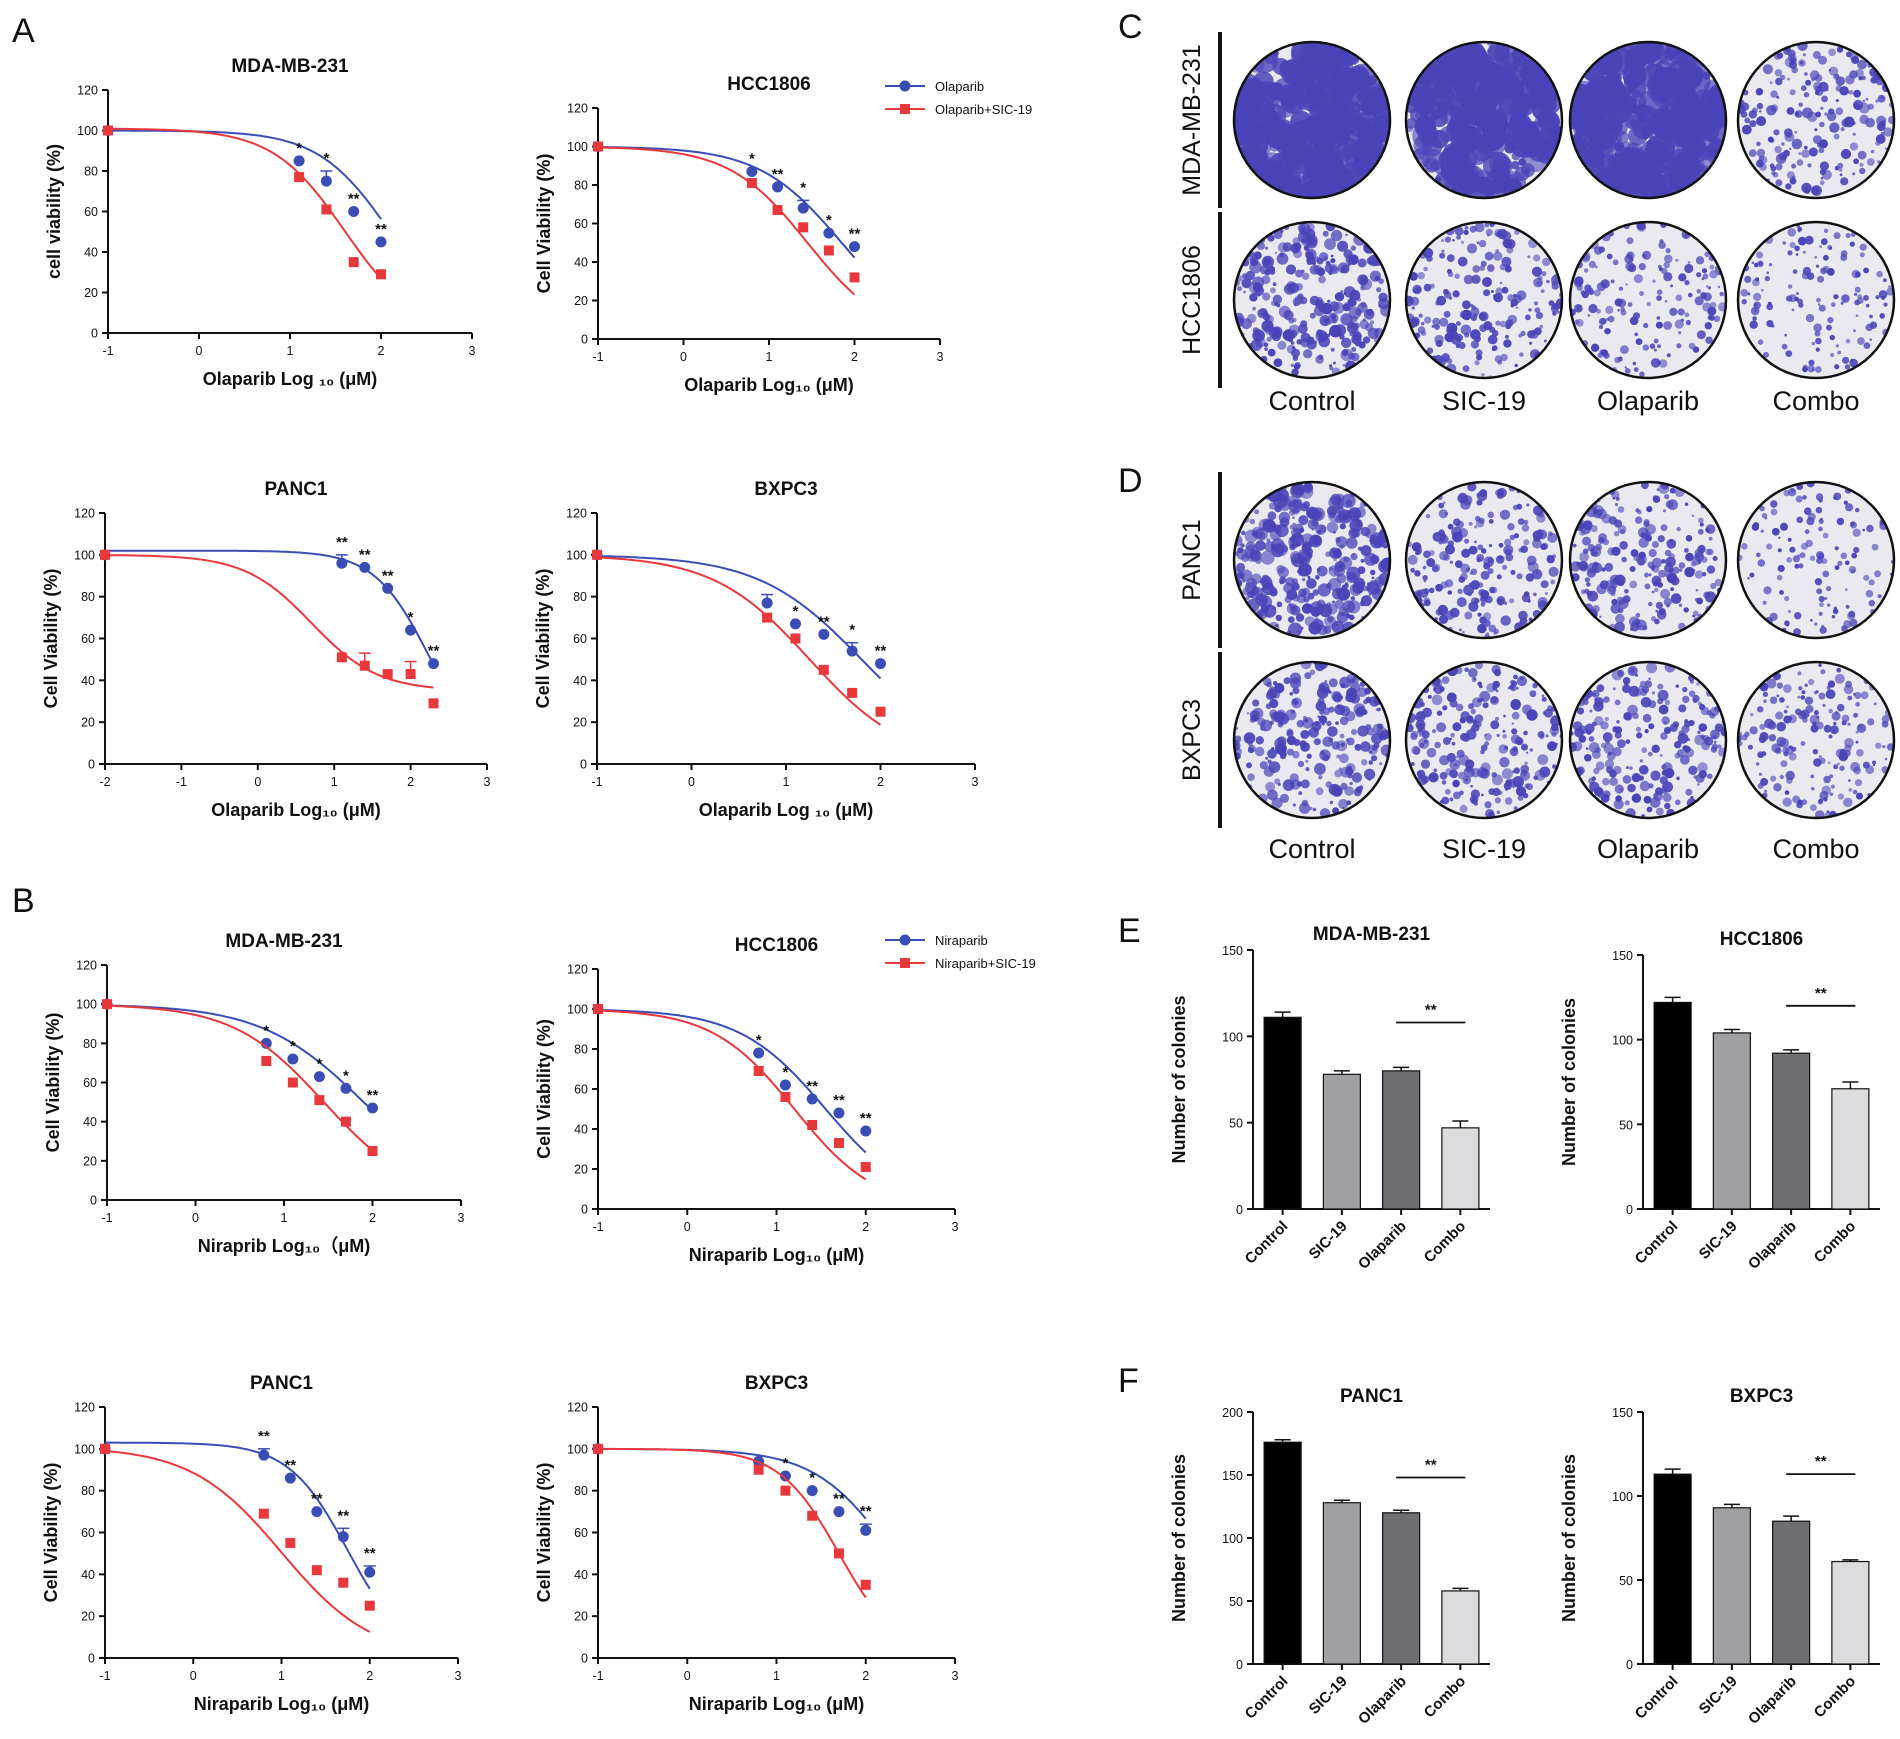  I want to click on y-tick-label: 40, so click(580, 681).